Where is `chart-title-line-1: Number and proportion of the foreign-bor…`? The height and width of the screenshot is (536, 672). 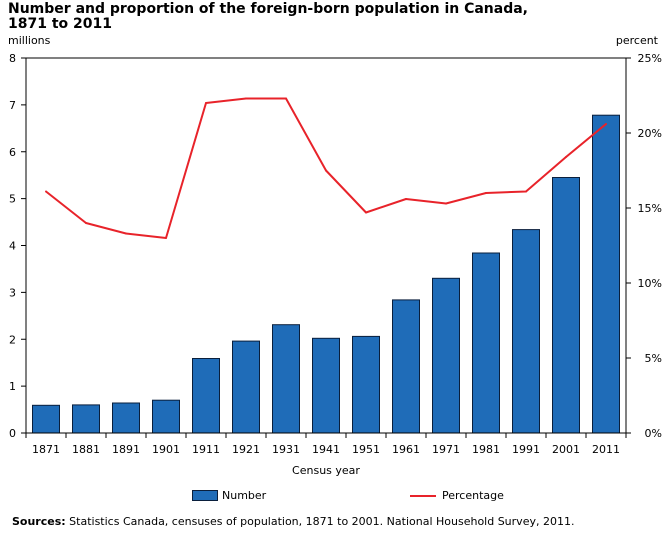 chart-title-line-1: Number and proportion of the foreign-bor… is located at coordinates (268, 9).